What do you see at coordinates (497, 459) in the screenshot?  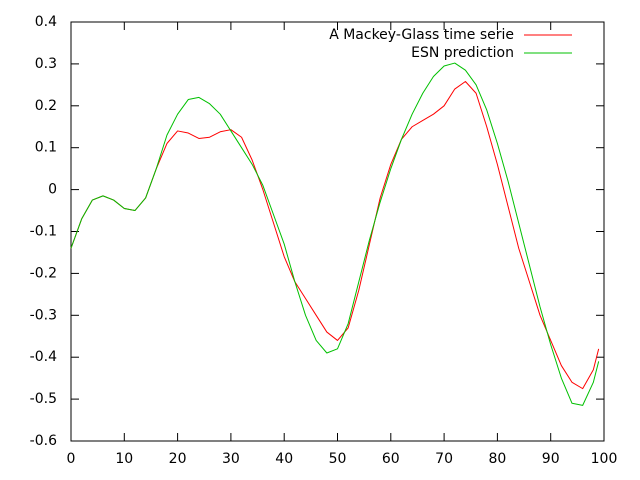 I see `x-tick-label: 80` at bounding box center [497, 459].